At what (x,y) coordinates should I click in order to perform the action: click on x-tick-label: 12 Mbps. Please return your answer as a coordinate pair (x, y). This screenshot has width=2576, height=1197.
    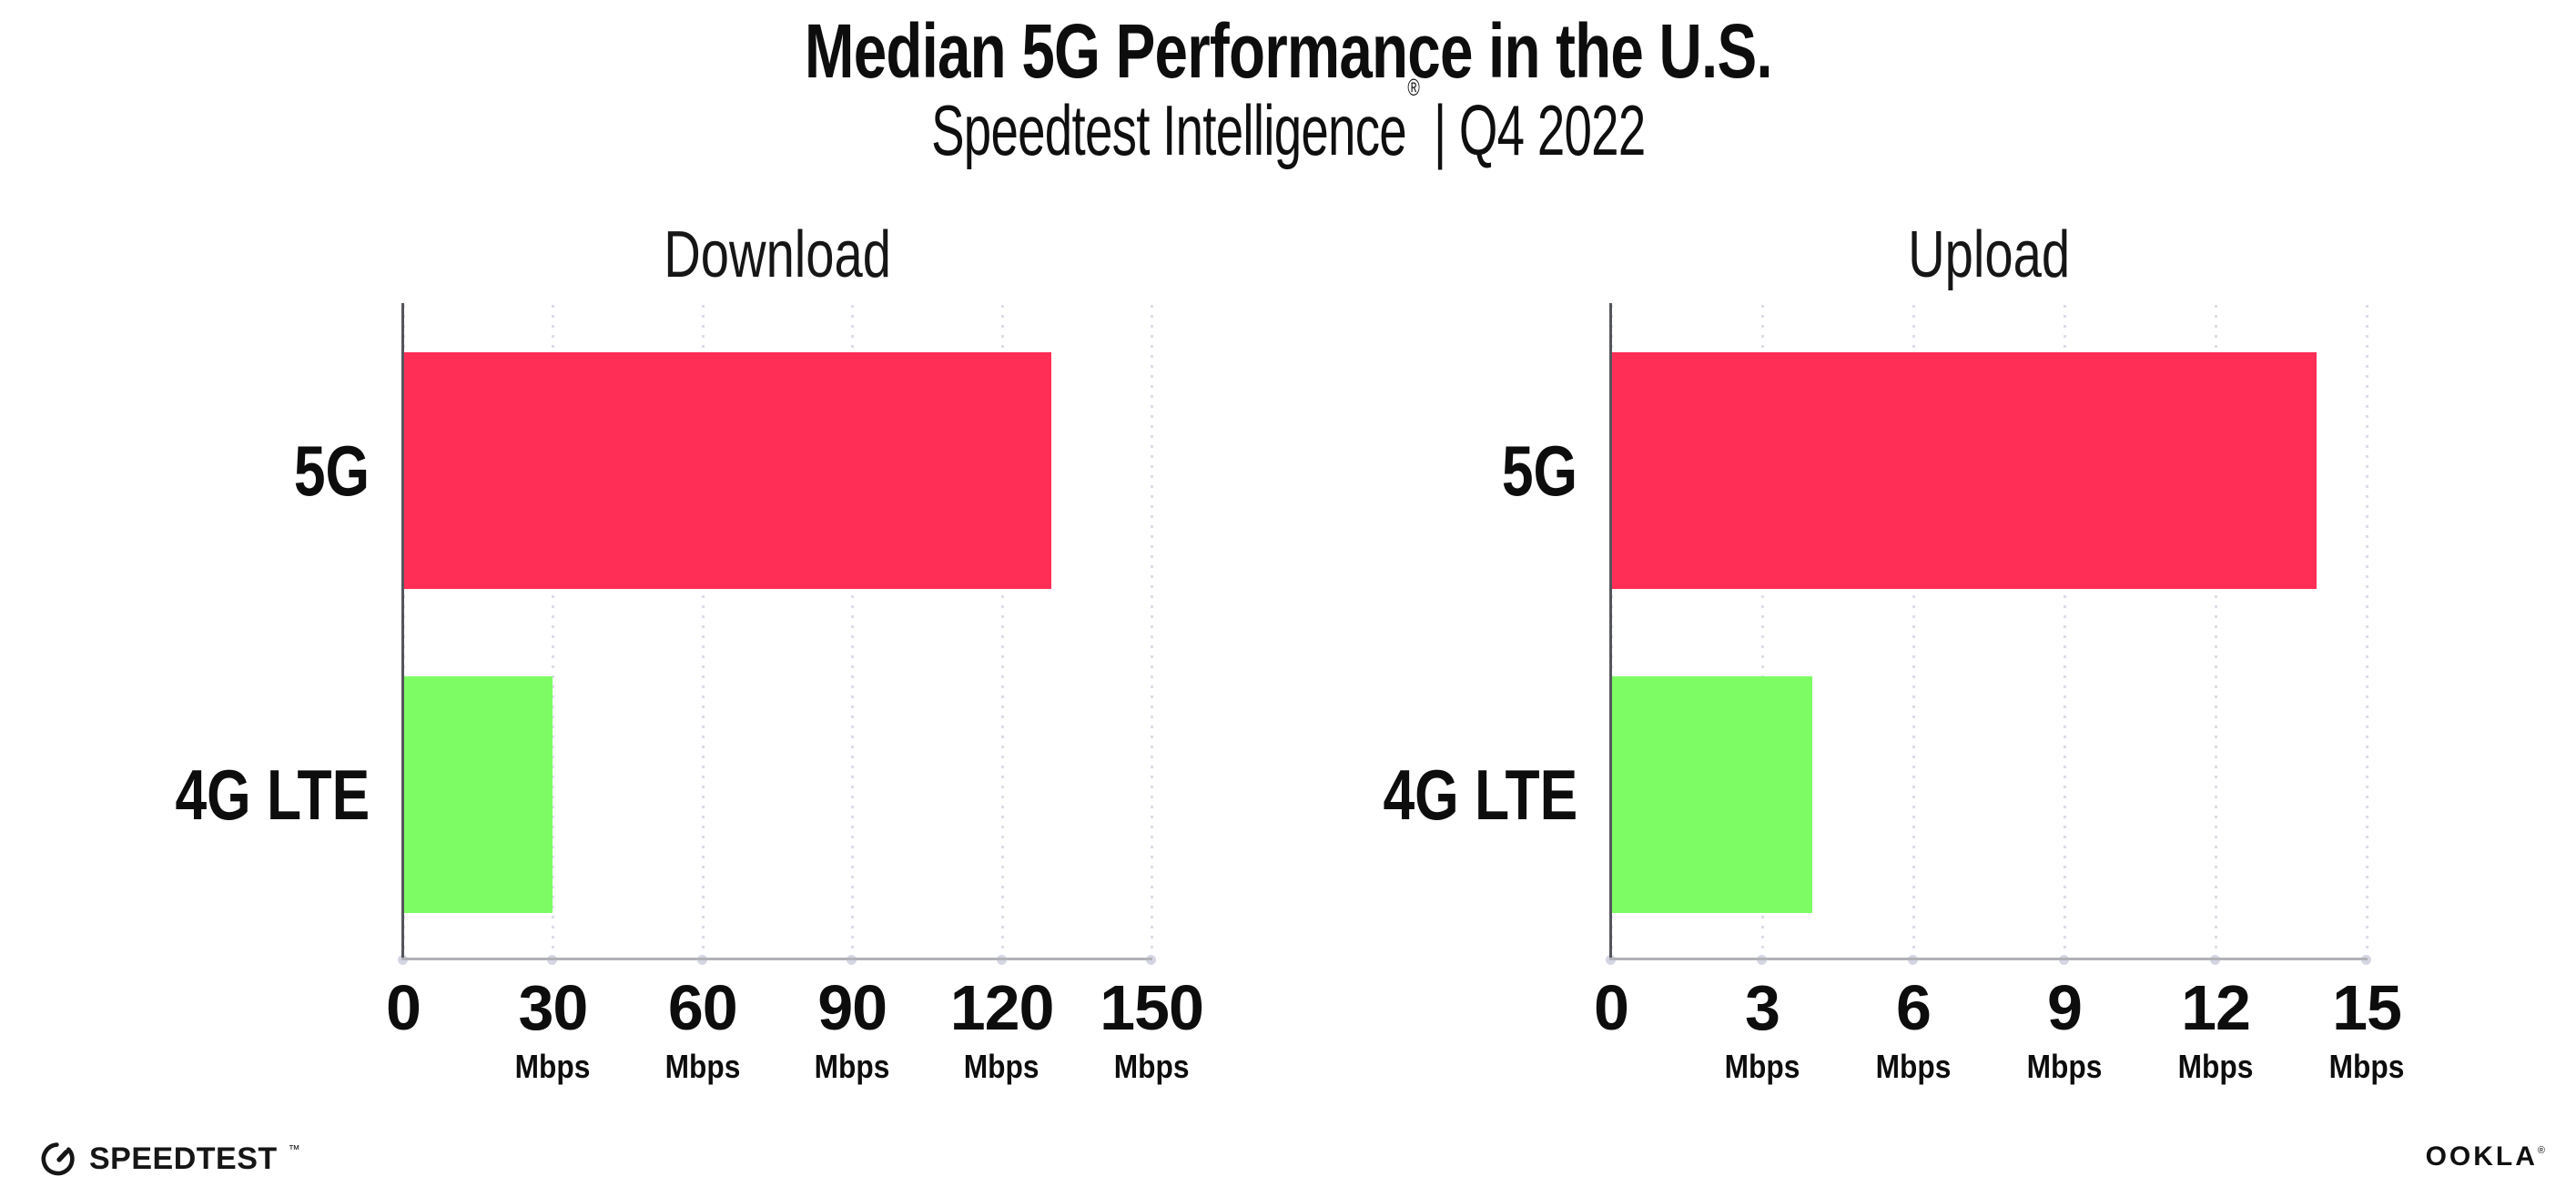
    Looking at the image, I should click on (2215, 1030).